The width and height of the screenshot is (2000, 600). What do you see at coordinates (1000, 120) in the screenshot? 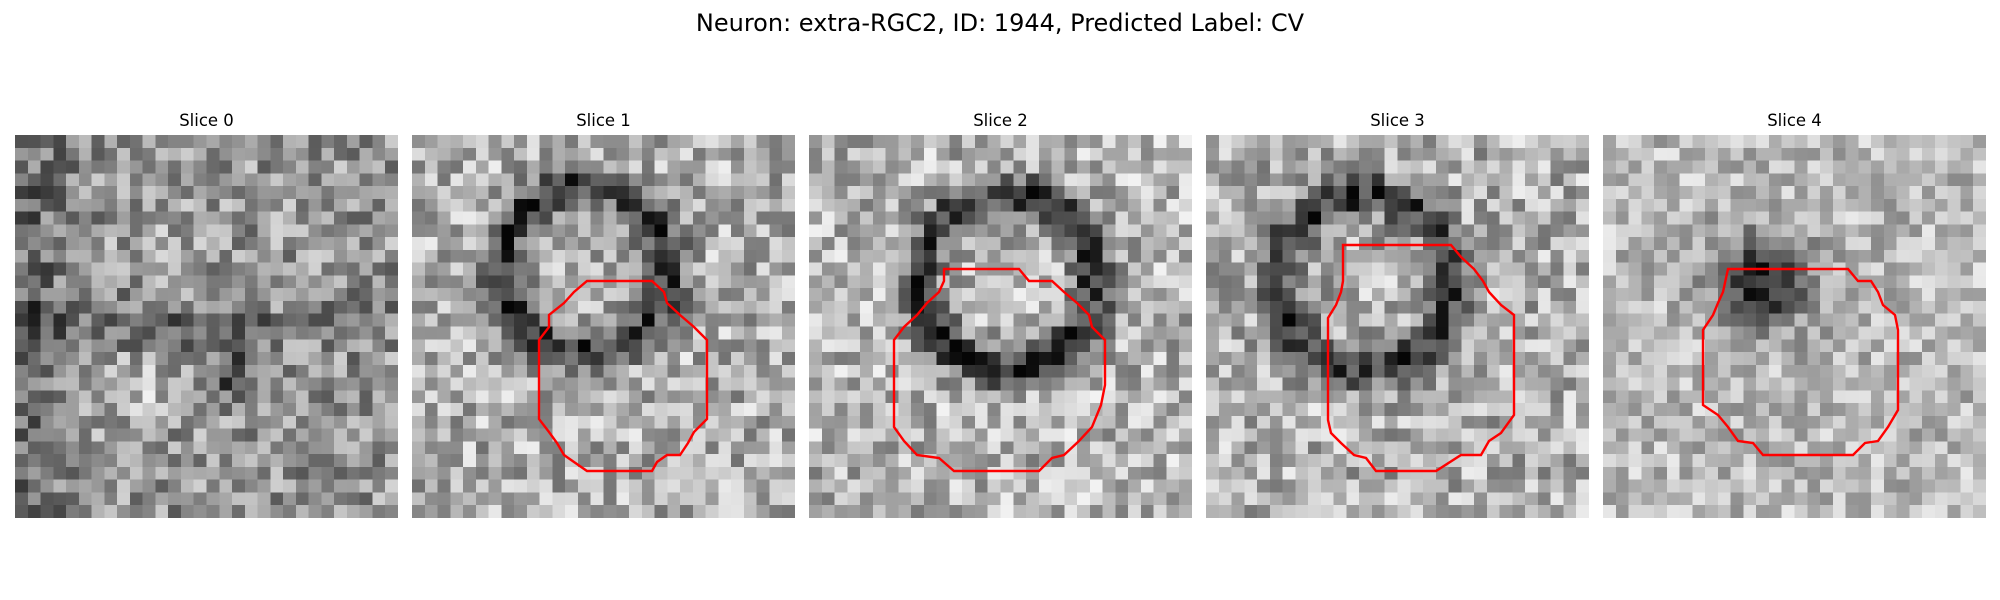
I see `slice-title: Slice 2` at bounding box center [1000, 120].